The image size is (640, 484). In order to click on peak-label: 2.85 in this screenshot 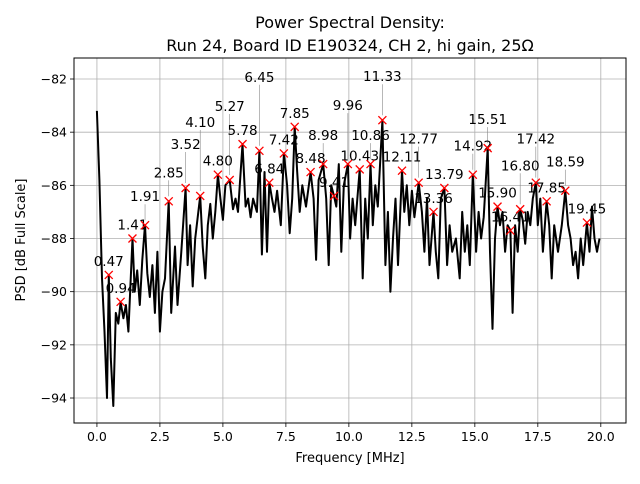, I will do `click(169, 173)`.